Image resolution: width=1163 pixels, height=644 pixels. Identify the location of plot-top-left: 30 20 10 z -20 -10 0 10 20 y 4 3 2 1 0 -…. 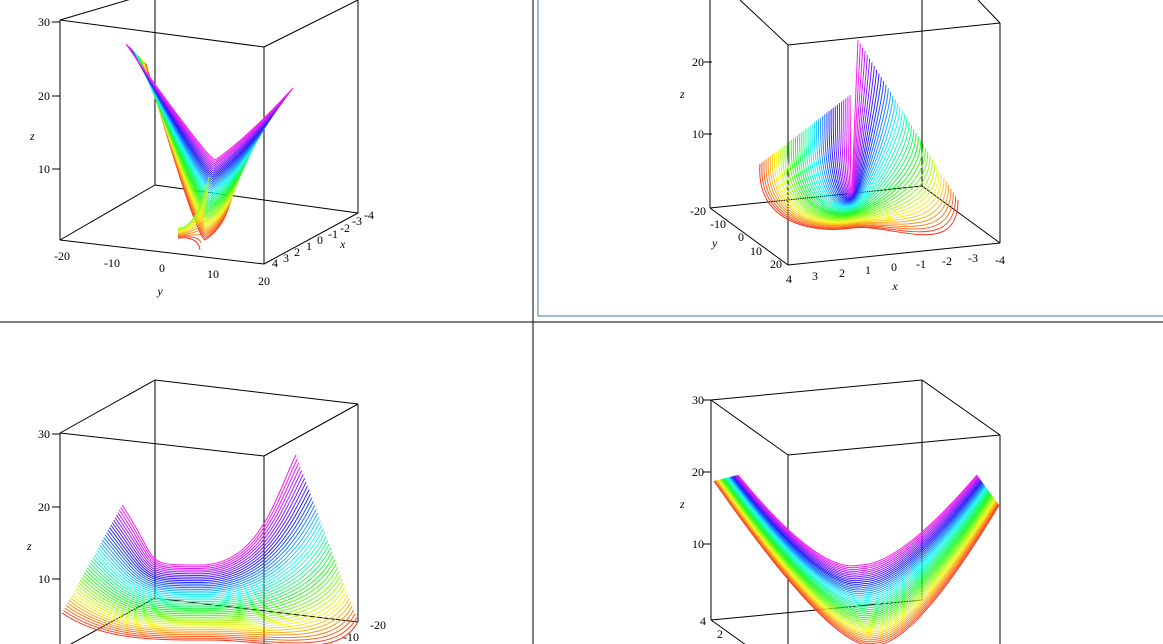
(201, 149).